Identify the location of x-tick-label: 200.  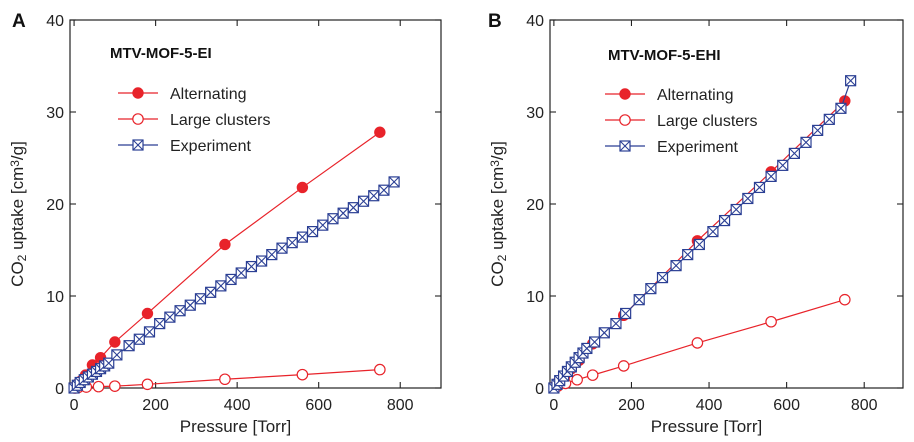
(155, 405).